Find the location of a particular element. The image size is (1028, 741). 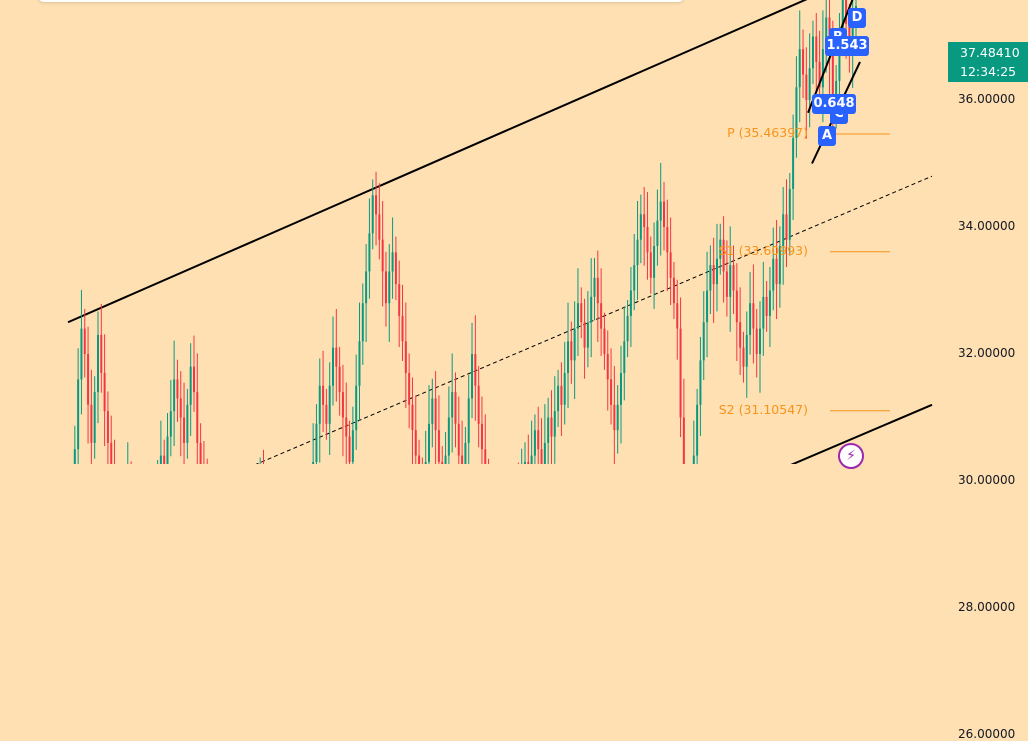

wave-ratio-label: 0.648 is located at coordinates (834, 104).